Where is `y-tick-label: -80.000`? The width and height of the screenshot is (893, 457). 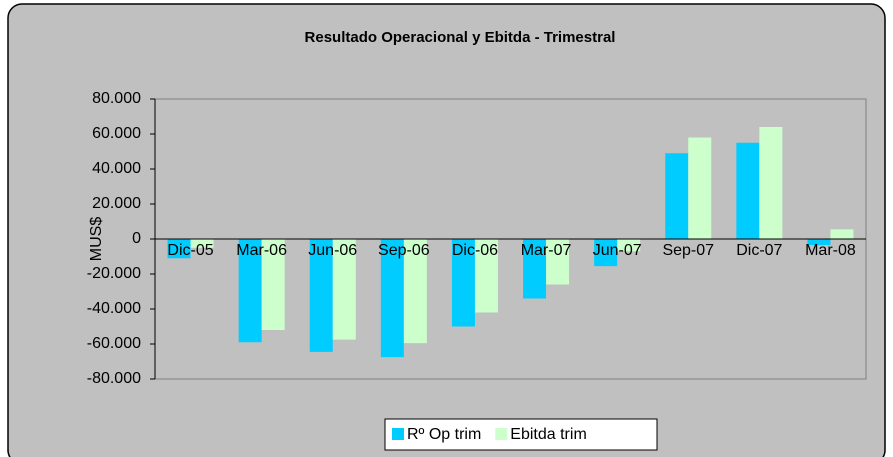
y-tick-label: -80.000 is located at coordinates (114, 378).